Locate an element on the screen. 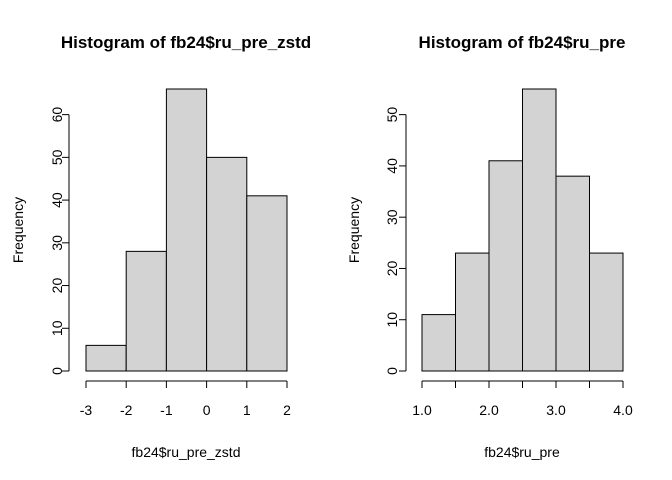 The width and height of the screenshot is (672, 480). chart-title: Histogram of fb24$ru_pre_zstd is located at coordinates (186, 42).